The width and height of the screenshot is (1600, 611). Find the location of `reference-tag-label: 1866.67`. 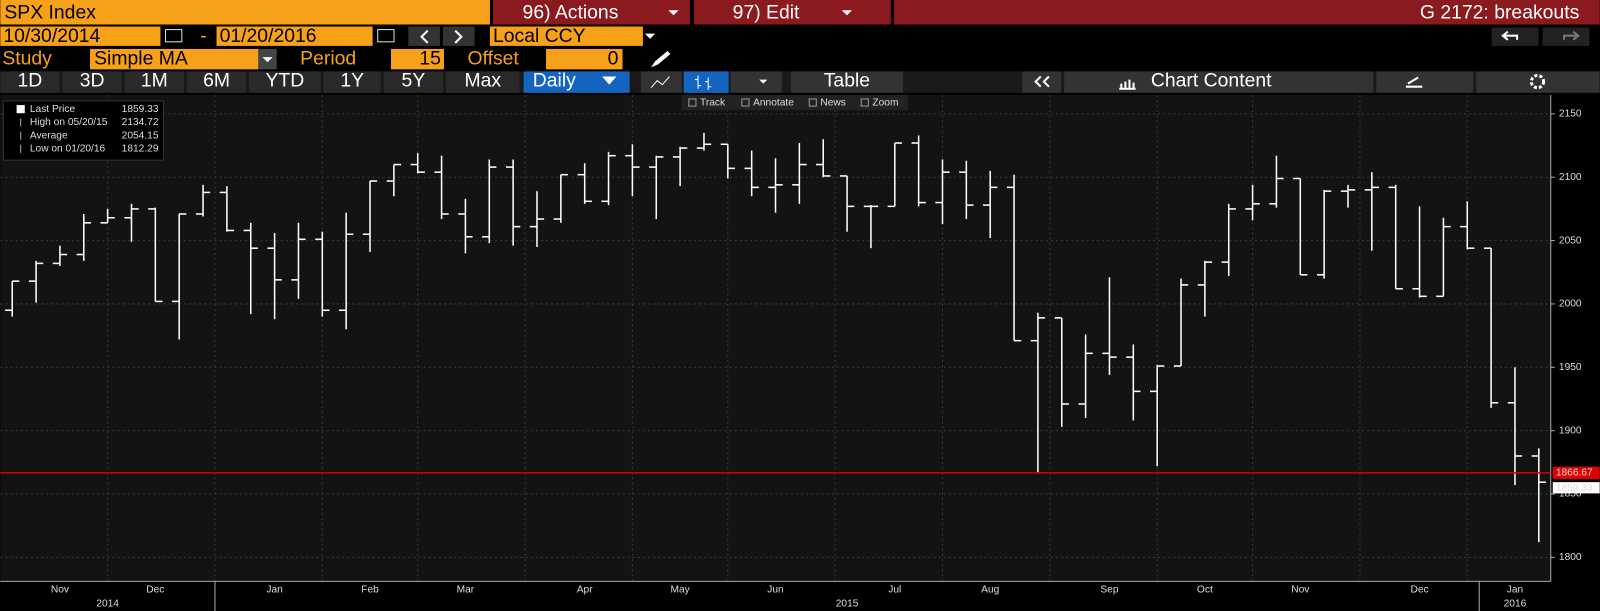

reference-tag-label: 1866.67 is located at coordinates (1574, 473).